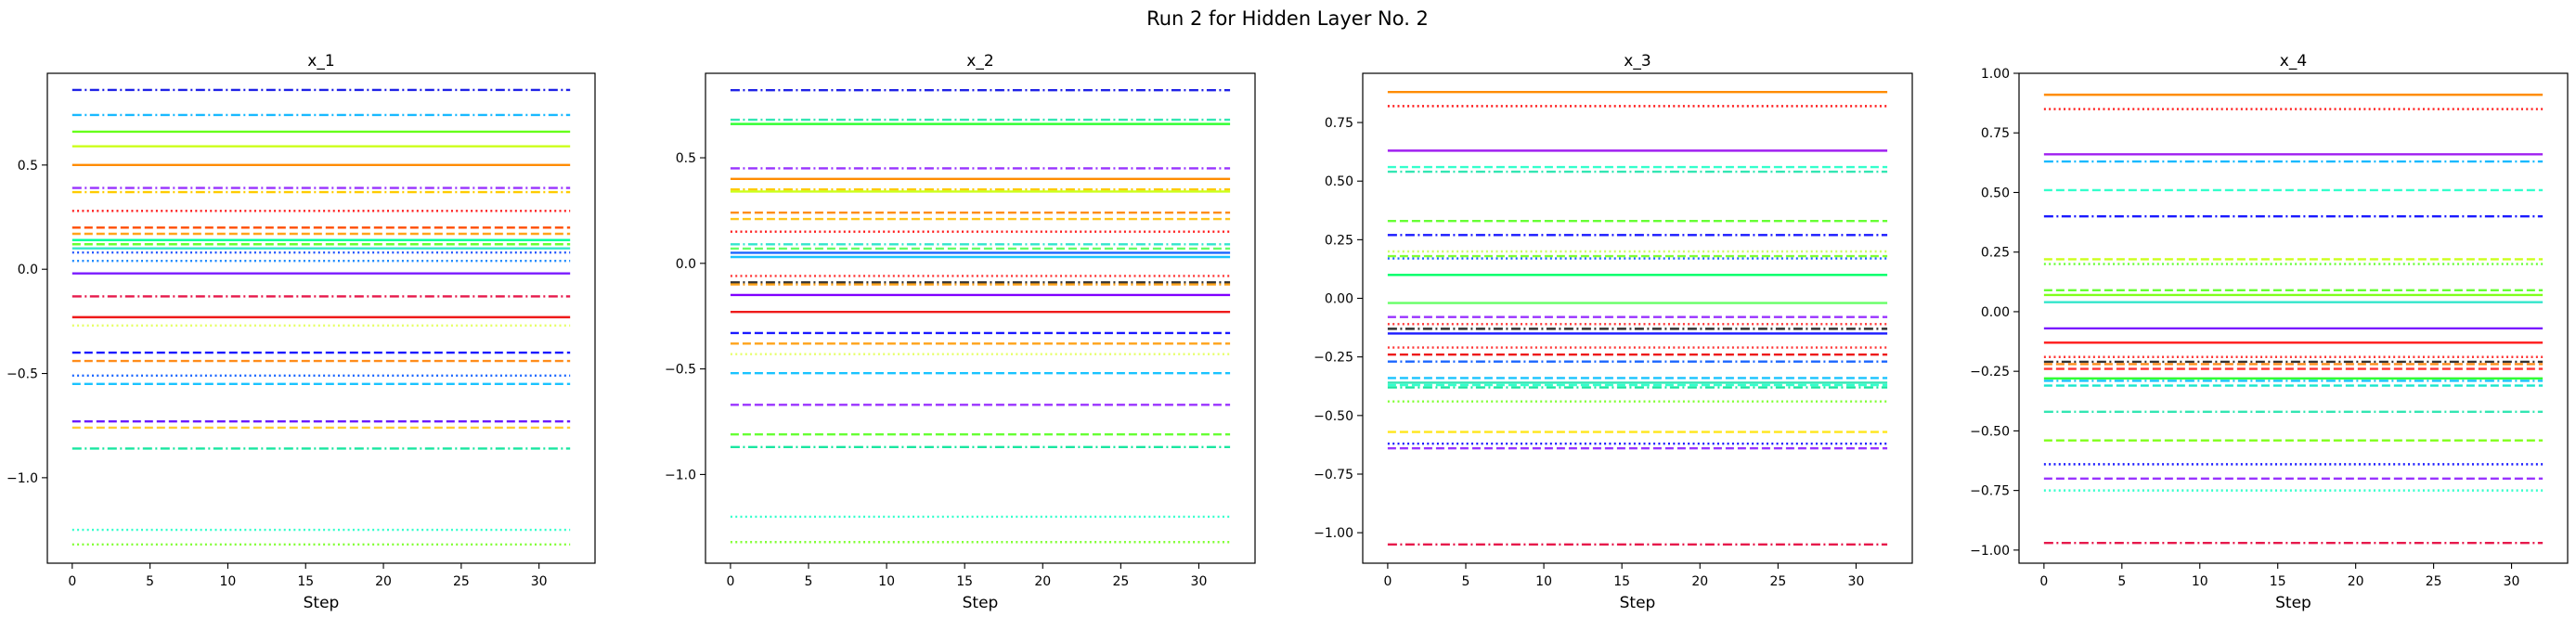 The image size is (2576, 617). I want to click on panel-title: x_2, so click(979, 62).